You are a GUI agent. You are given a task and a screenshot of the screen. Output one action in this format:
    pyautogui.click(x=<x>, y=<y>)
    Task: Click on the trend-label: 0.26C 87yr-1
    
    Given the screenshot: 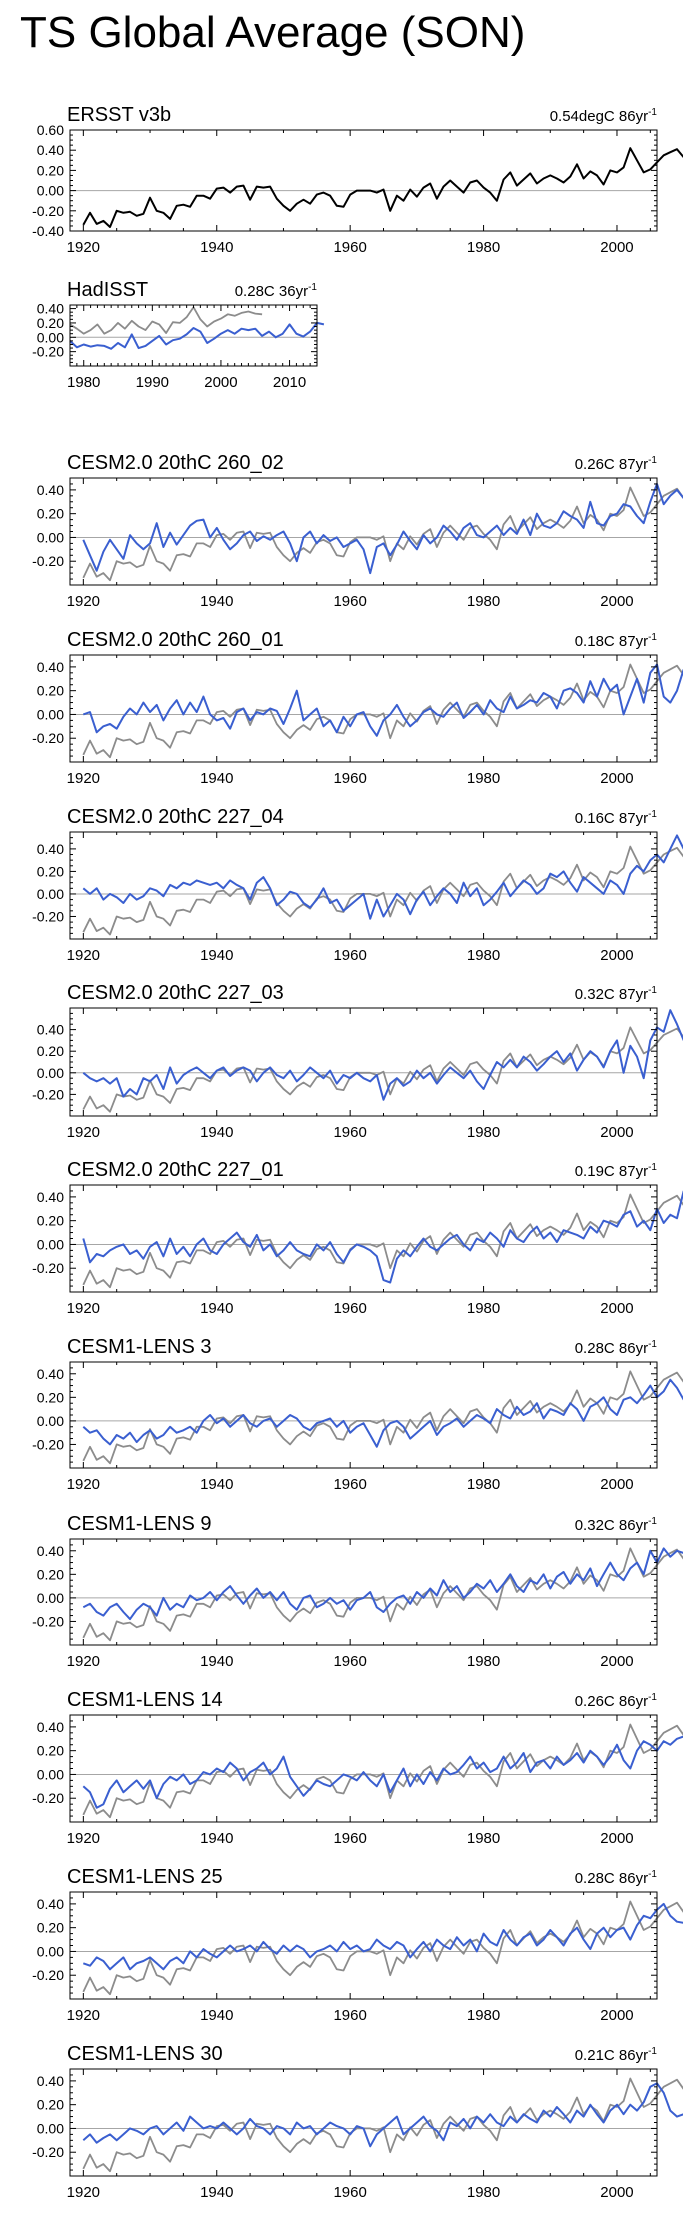 What is the action you would take?
    pyautogui.click(x=616, y=464)
    